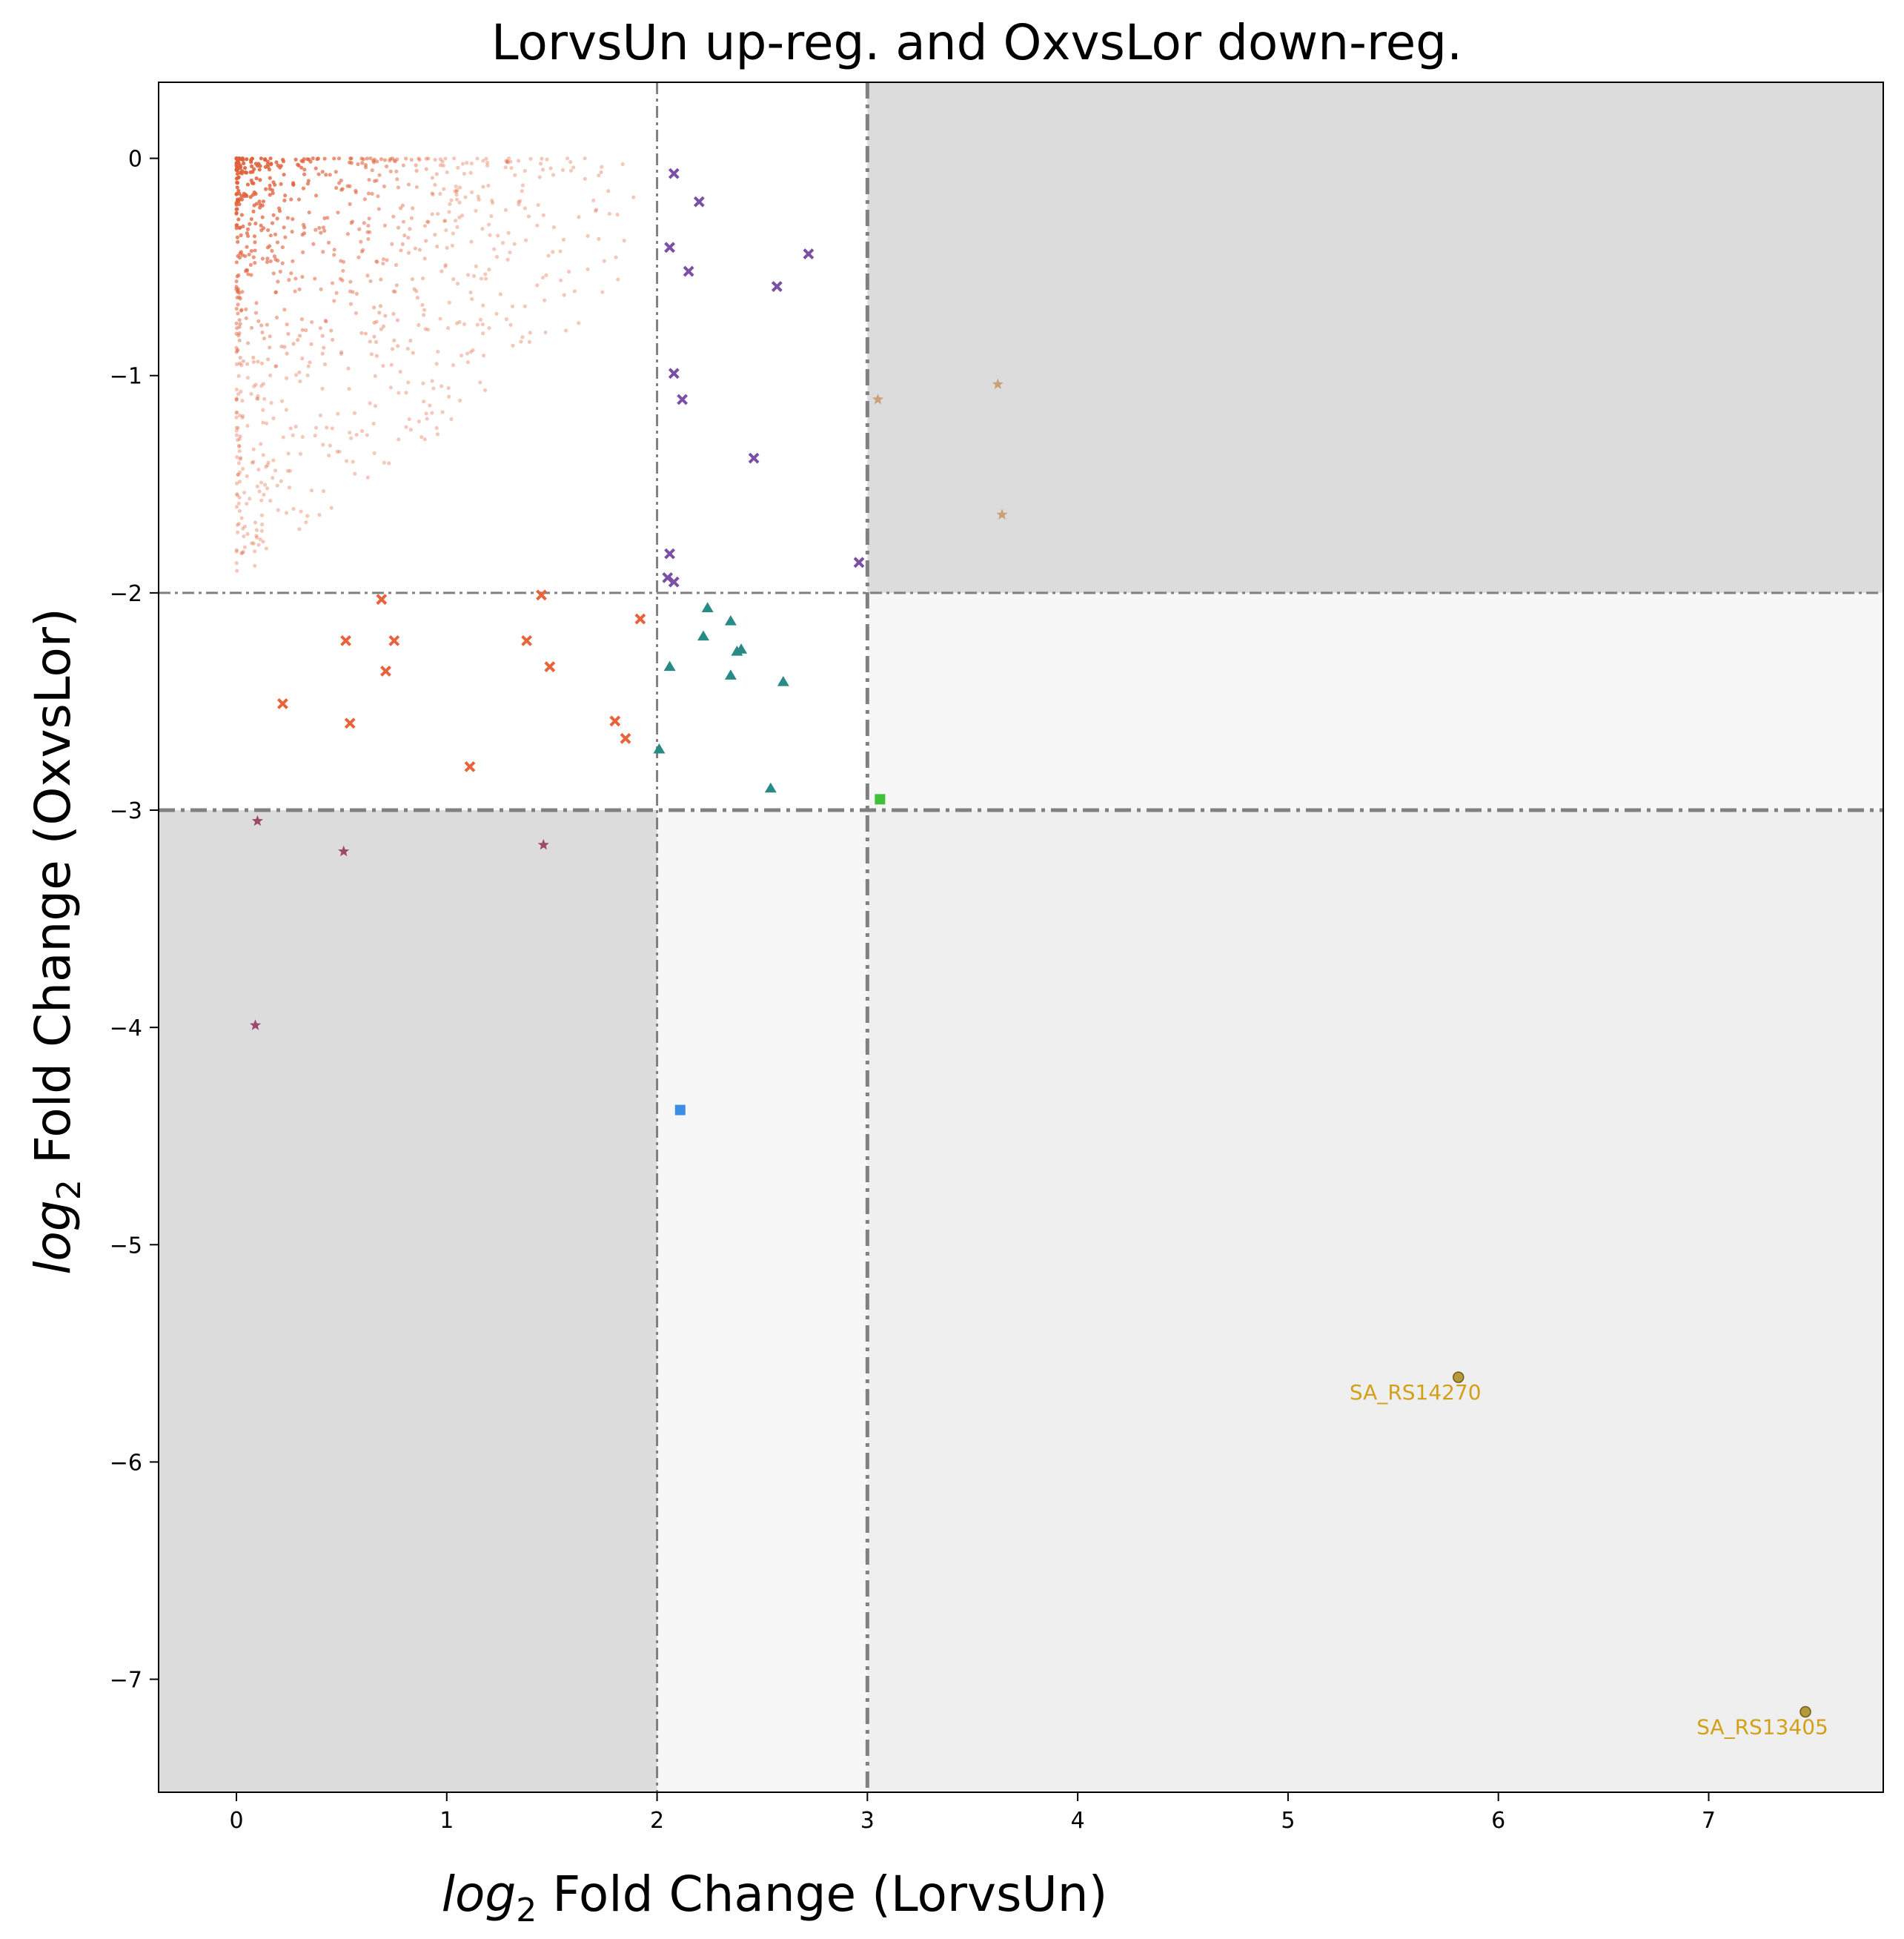 The height and width of the screenshot is (1939, 1904). I want to click on shaded-region, so click(1375, 702).